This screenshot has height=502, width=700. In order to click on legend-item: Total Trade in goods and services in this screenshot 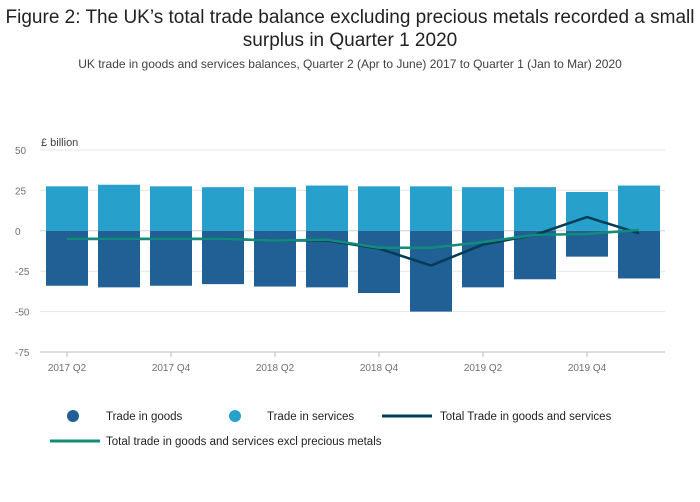, I will do `click(497, 417)`.